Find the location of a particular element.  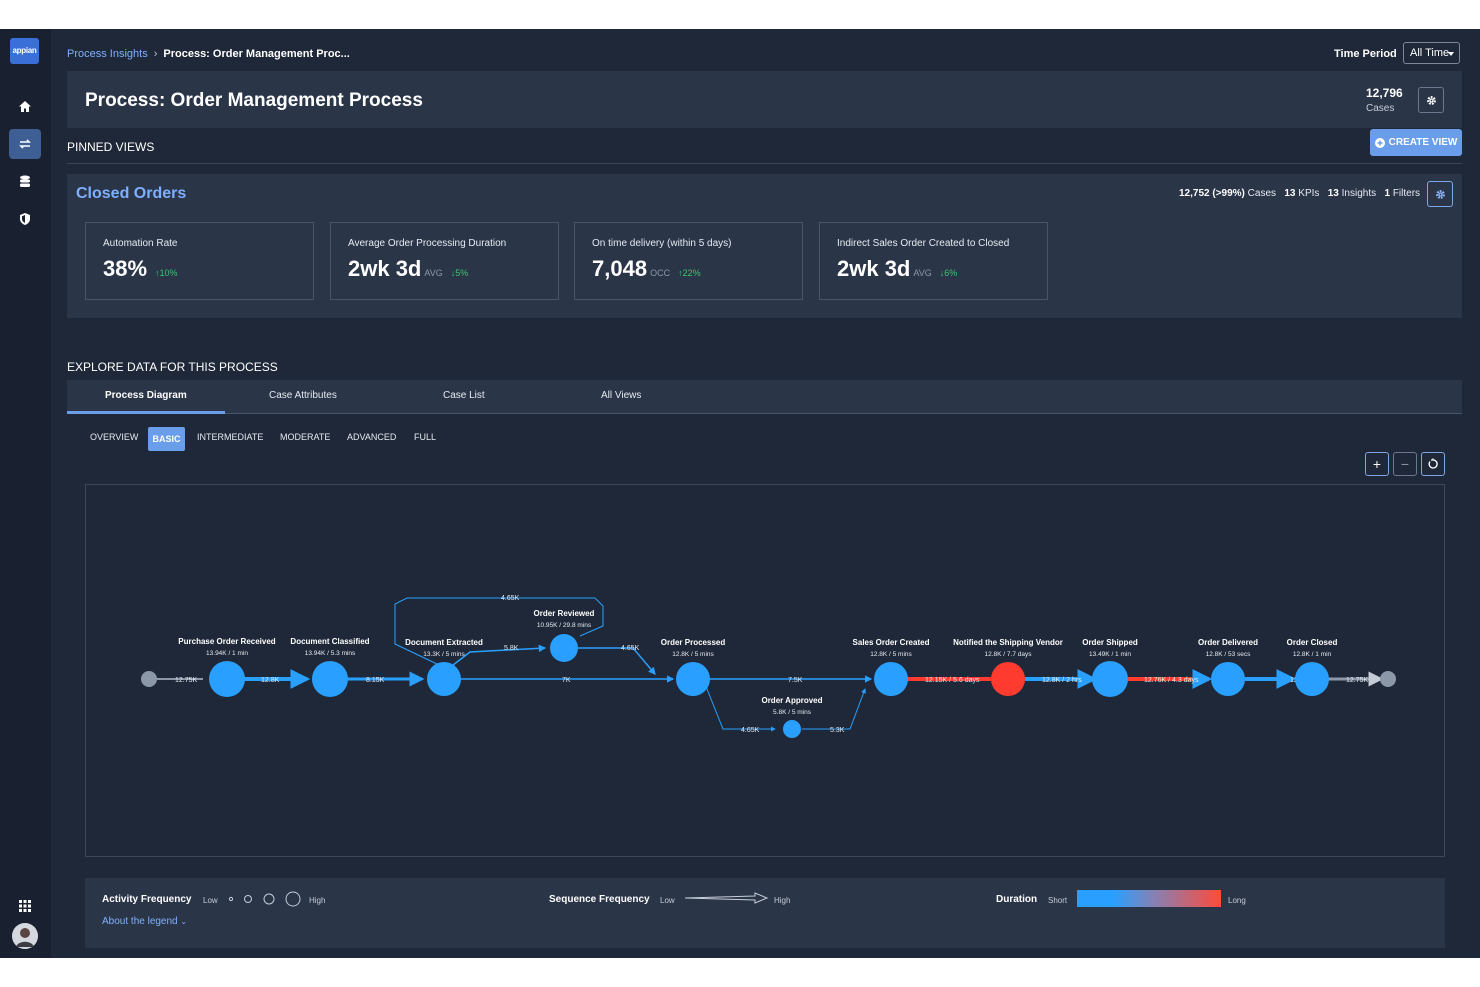

reset-view-button is located at coordinates (1433, 464).